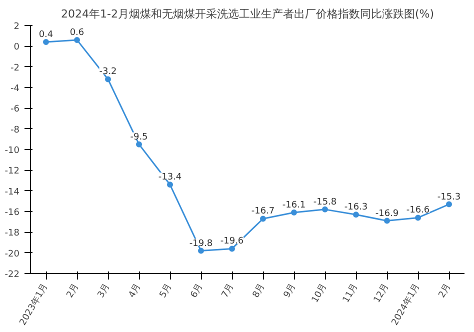  What do you see at coordinates (104, 291) in the screenshot?
I see `x-tick-label: 3月` at bounding box center [104, 291].